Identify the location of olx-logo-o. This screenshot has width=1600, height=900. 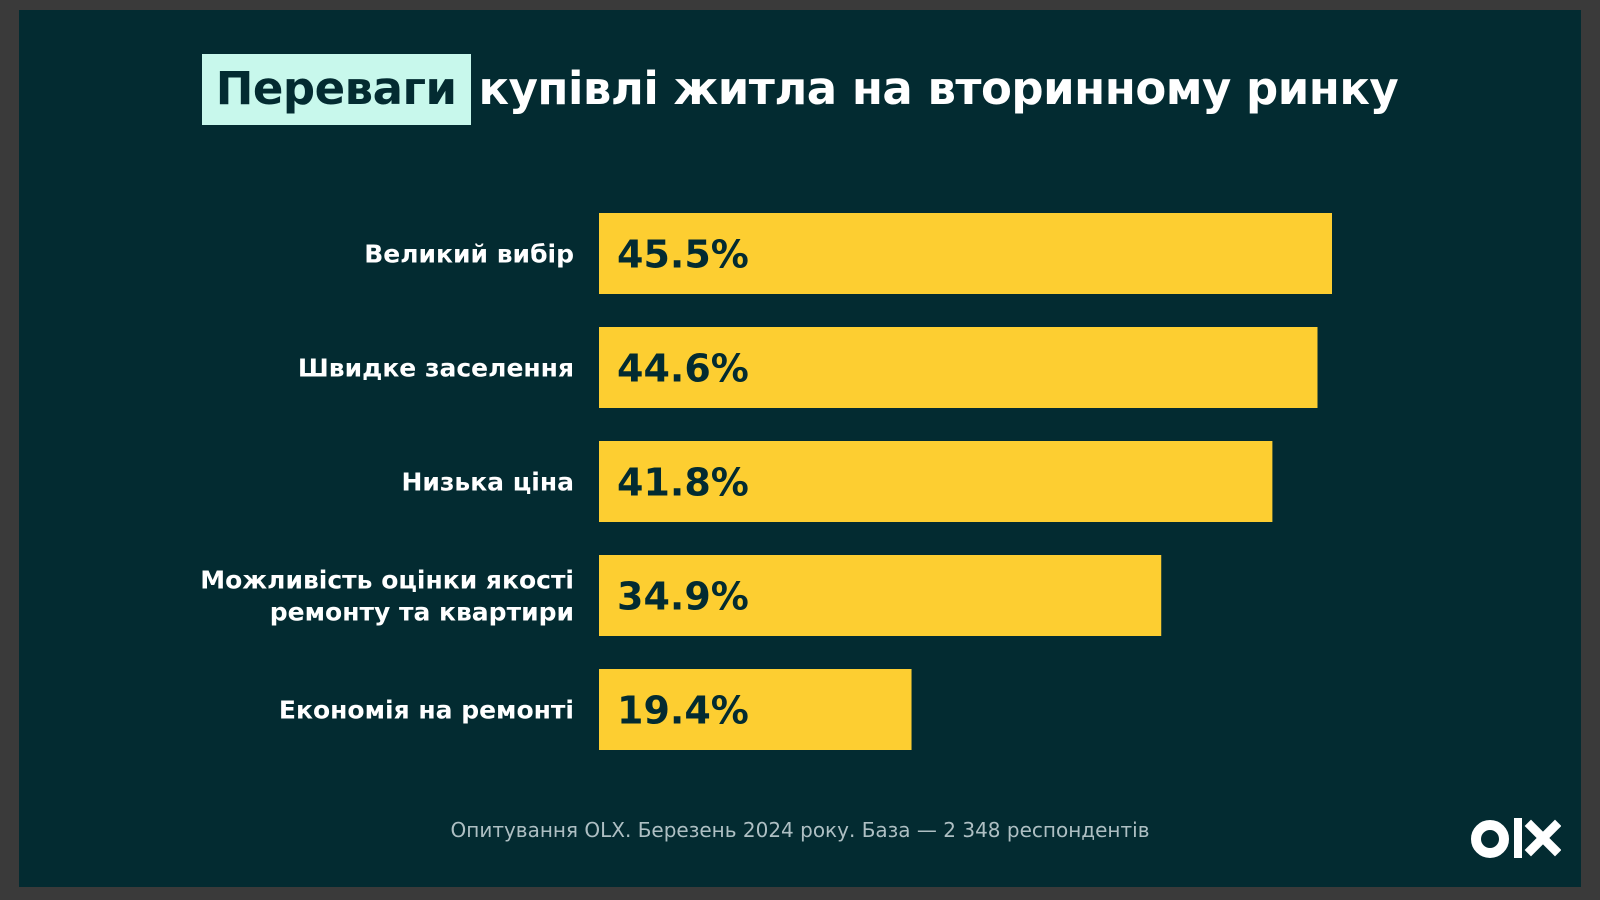
(1490, 839).